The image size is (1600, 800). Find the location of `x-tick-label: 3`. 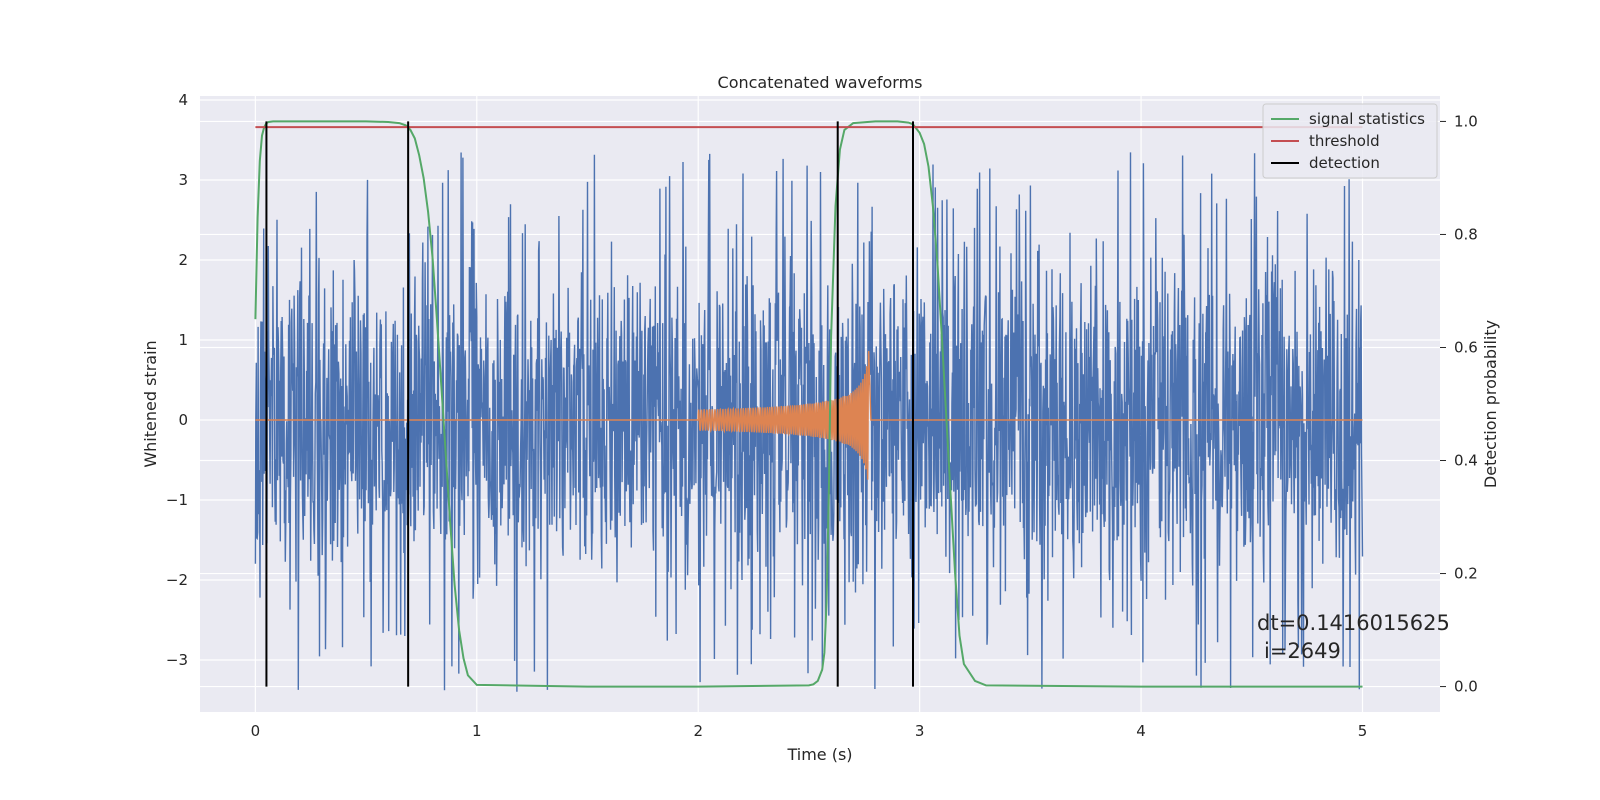

x-tick-label: 3 is located at coordinates (920, 731).